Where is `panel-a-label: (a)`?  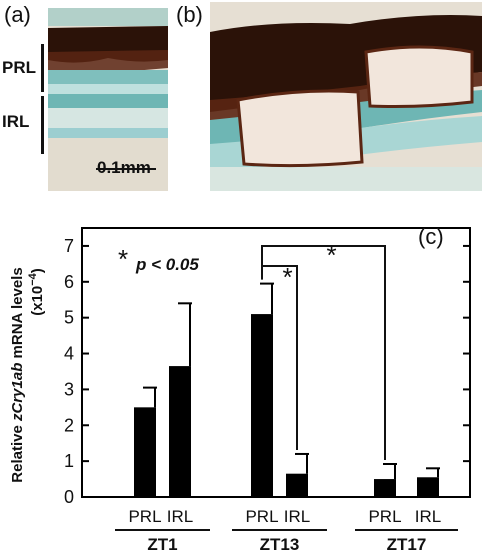 panel-a-label: (a) is located at coordinates (17, 14).